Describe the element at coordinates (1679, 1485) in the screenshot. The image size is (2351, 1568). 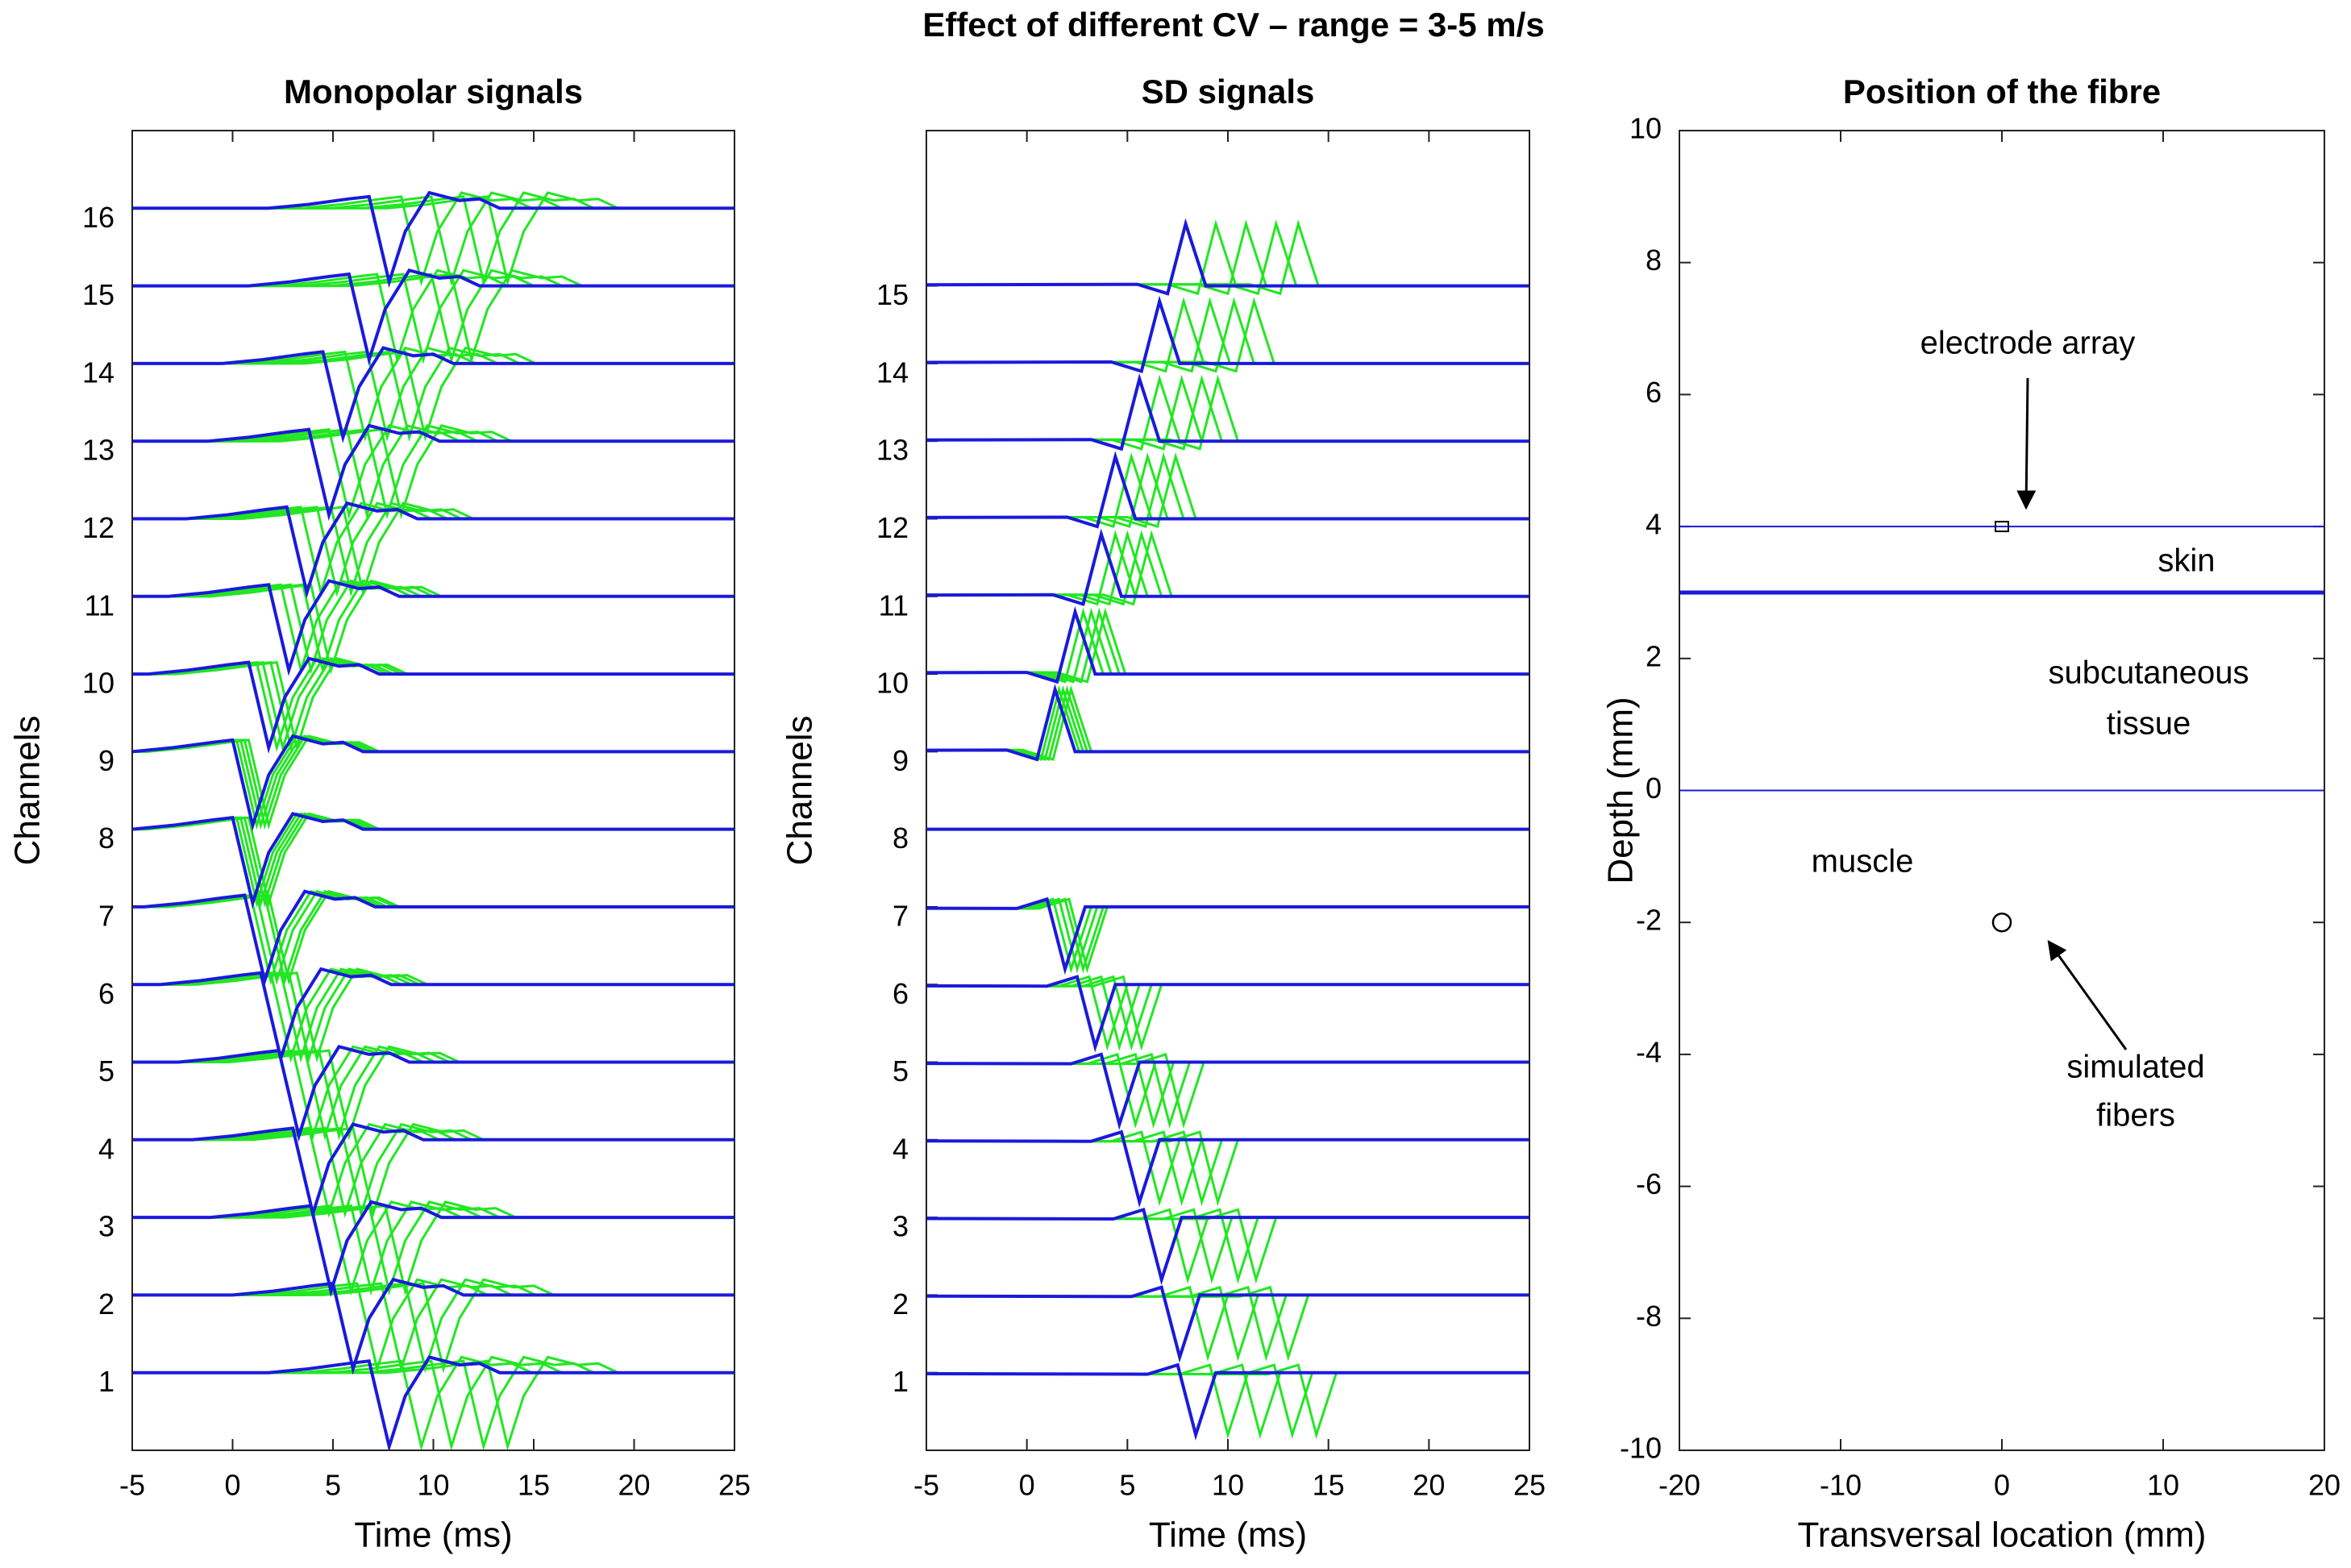
I see `x-tick-label: -20` at that location.